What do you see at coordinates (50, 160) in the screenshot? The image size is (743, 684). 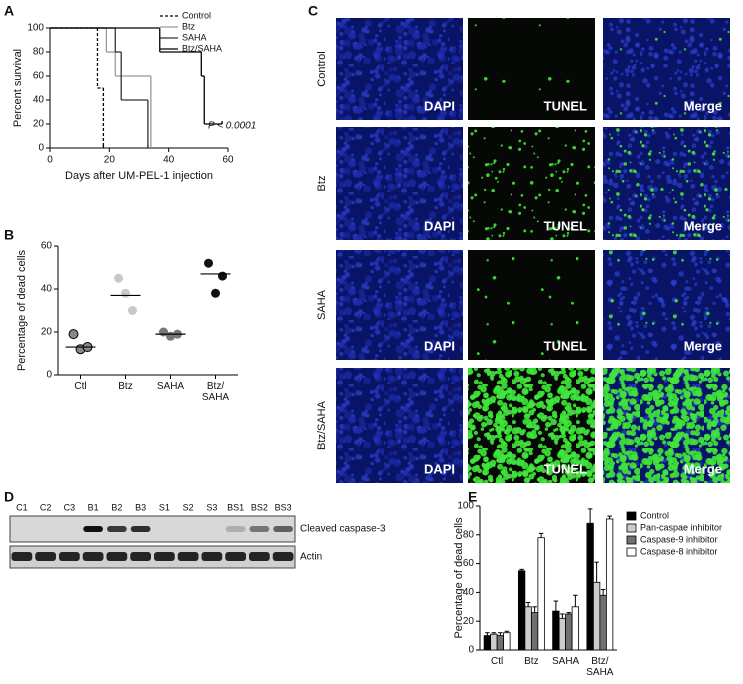 I see `x-tick-label: 0` at bounding box center [50, 160].